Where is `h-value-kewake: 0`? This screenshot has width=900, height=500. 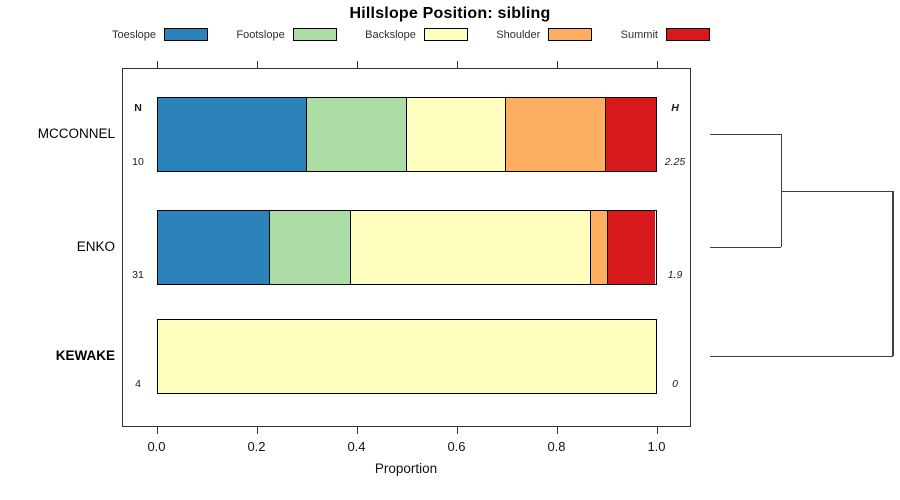 h-value-kewake: 0 is located at coordinates (675, 384).